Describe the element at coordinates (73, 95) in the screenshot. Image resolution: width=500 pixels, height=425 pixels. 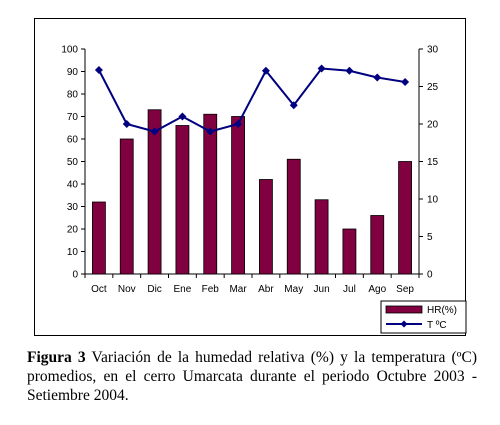
I see `y-left-tick-label: 80` at that location.